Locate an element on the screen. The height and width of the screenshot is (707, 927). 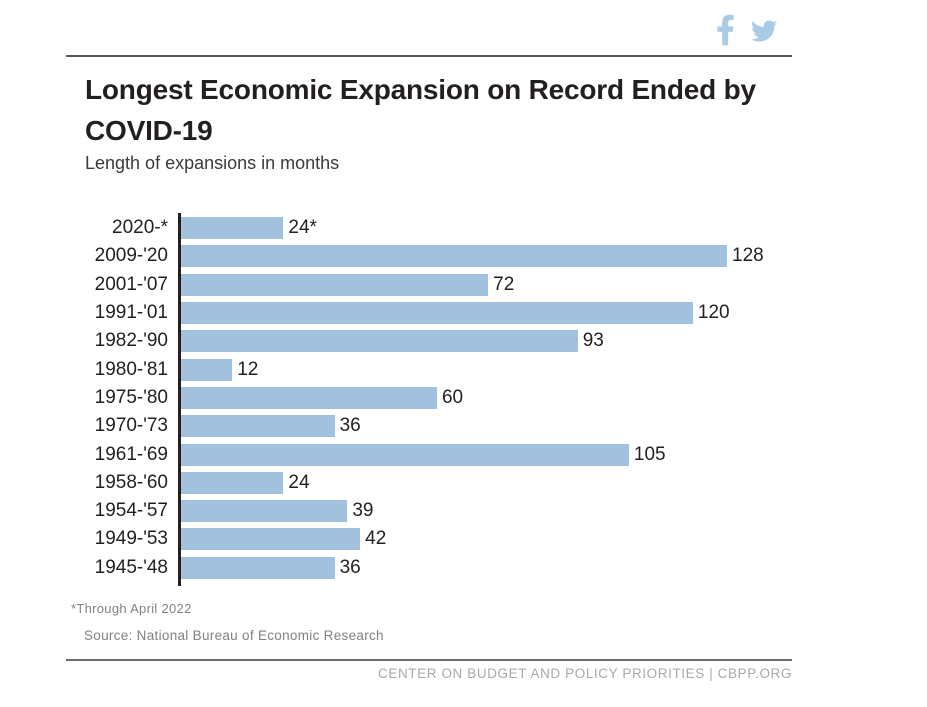
category-label: 2001-'07 is located at coordinates (131, 284).